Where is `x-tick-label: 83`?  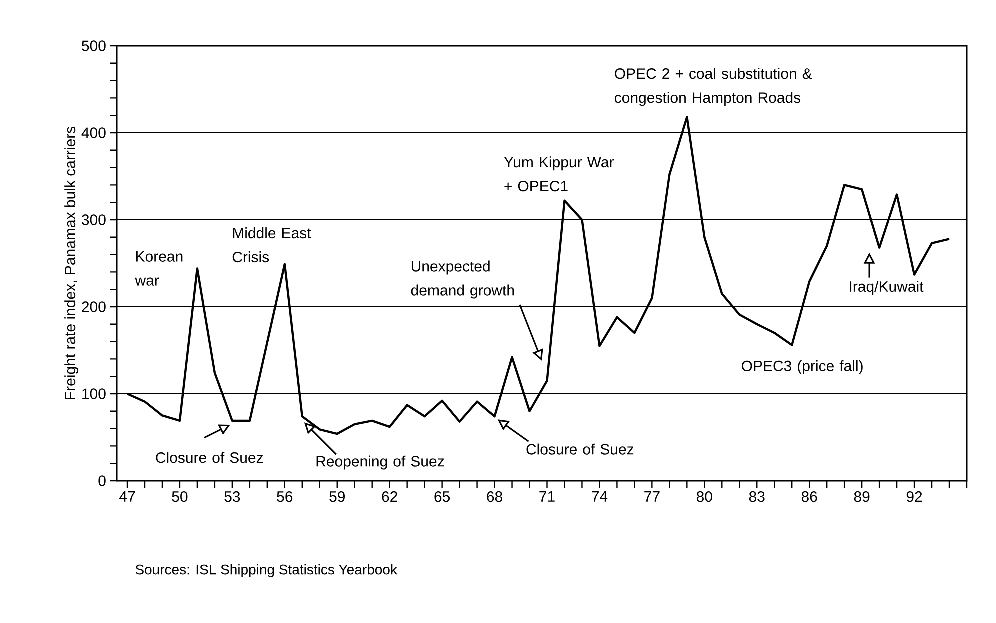 x-tick-label: 83 is located at coordinates (757, 497).